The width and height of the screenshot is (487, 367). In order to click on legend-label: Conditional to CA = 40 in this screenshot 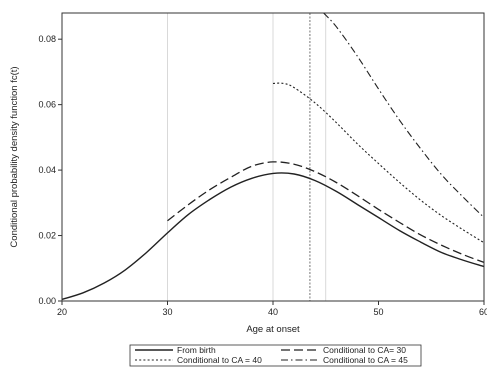, I will do `click(219, 360)`.